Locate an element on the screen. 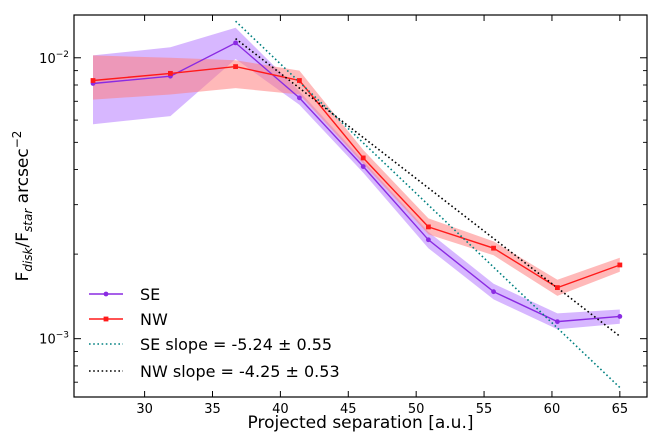  y-axis-label-unit-sup: −2 is located at coordinates (17, 140).